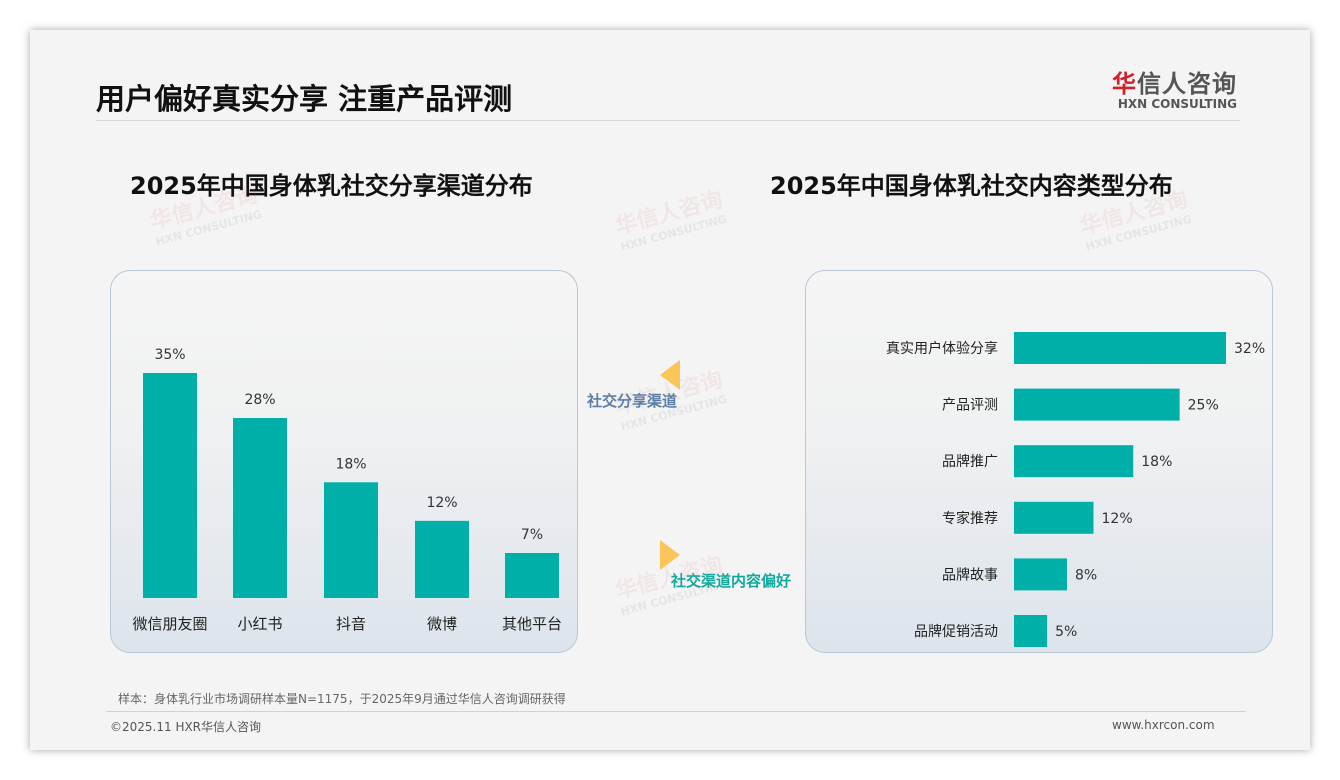 This screenshot has height=780, width=1340. What do you see at coordinates (676, 711) in the screenshot?
I see `footer-divider` at bounding box center [676, 711].